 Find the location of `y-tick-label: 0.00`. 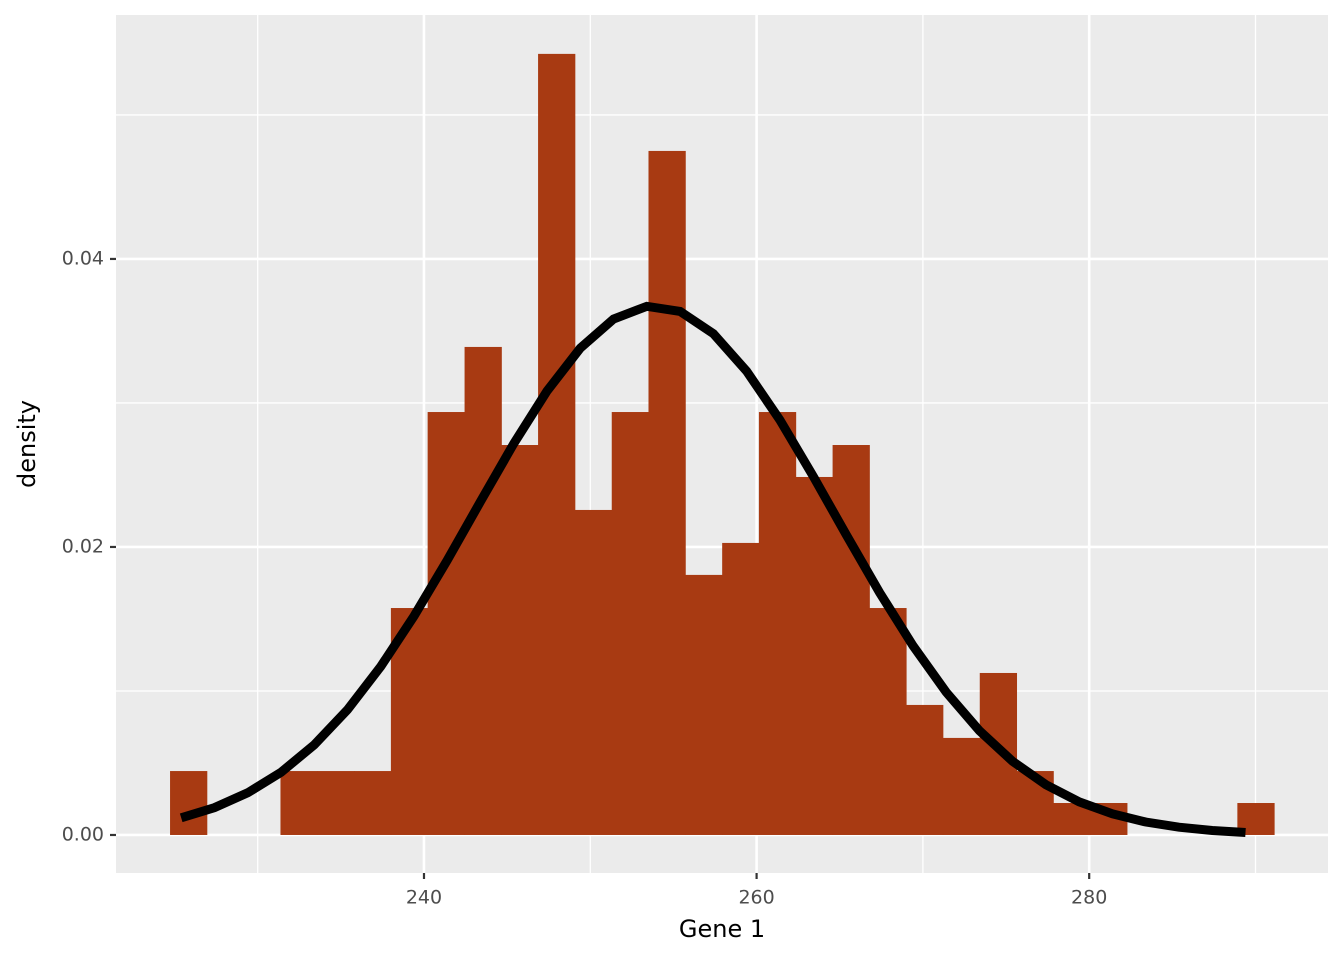

y-tick-label: 0.00 is located at coordinates (83, 834).